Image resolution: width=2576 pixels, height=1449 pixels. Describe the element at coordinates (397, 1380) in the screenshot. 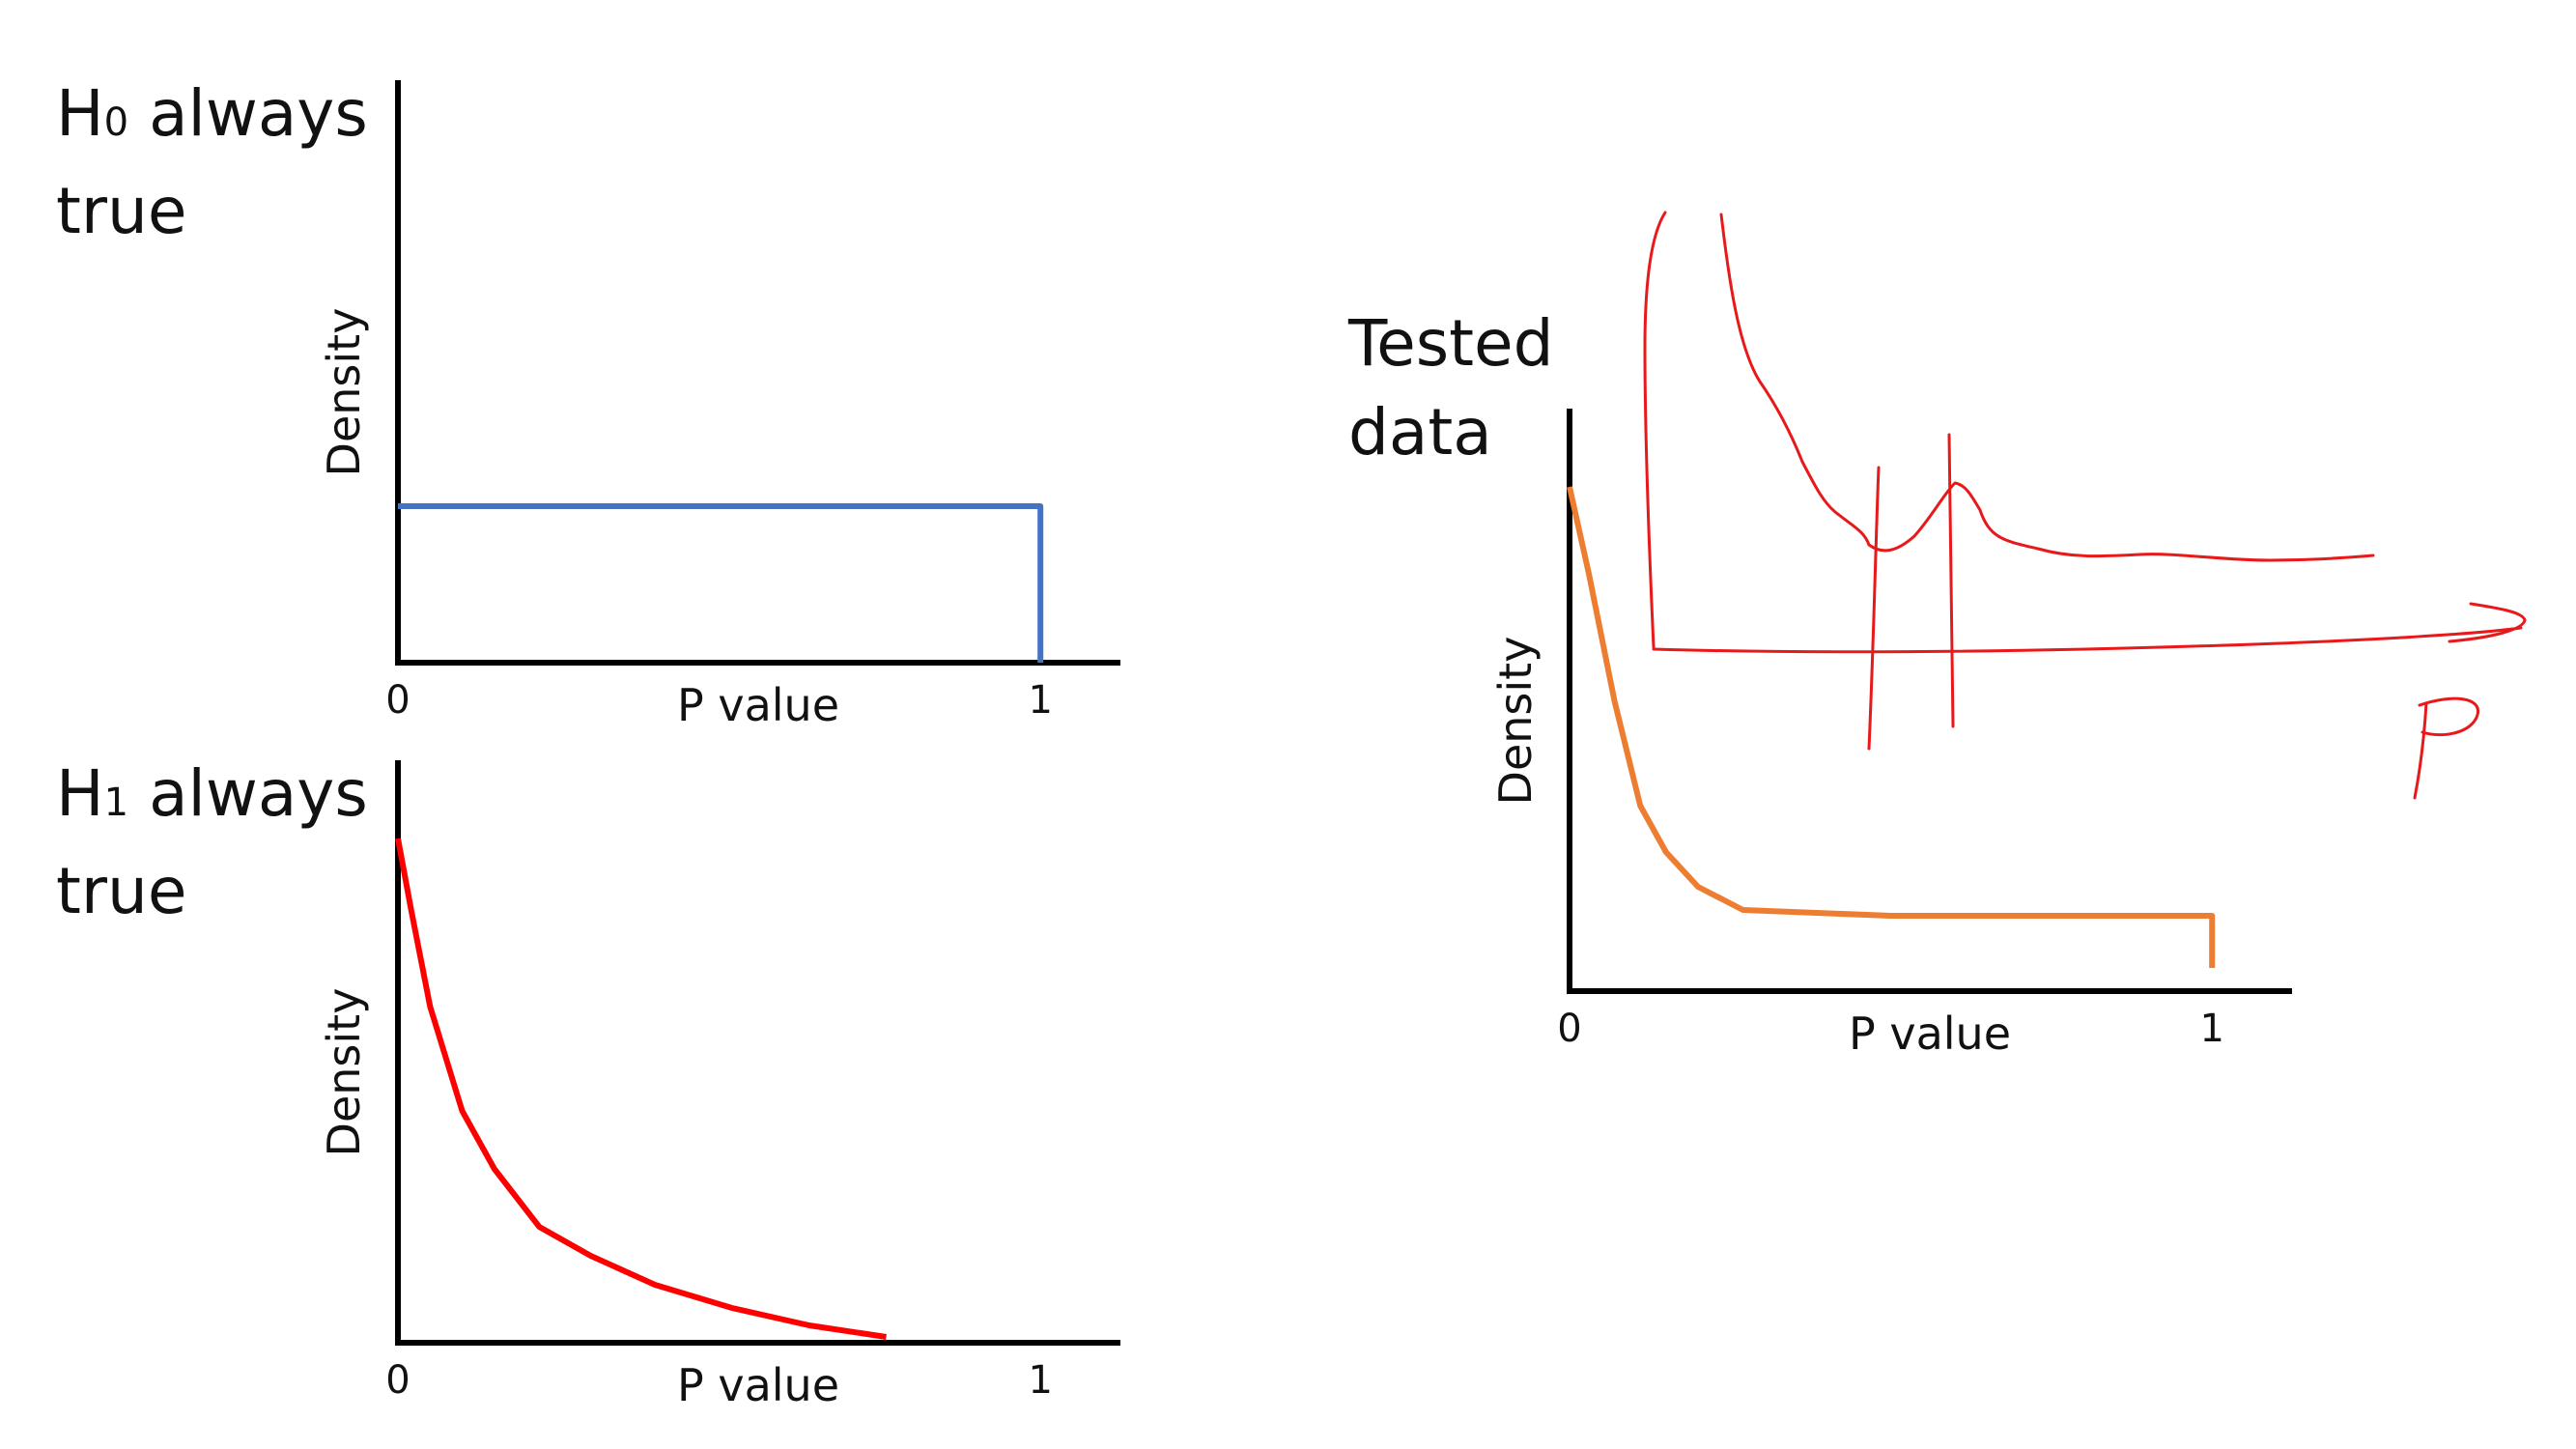

I see `h1-x-tick-label-0: 0` at that location.